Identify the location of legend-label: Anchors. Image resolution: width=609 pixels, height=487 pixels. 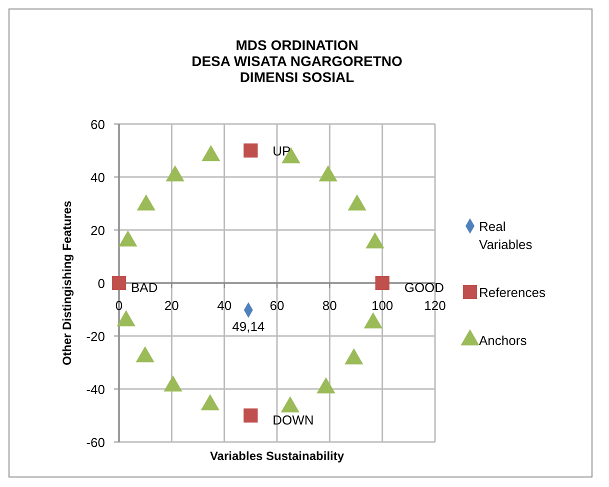
(503, 340).